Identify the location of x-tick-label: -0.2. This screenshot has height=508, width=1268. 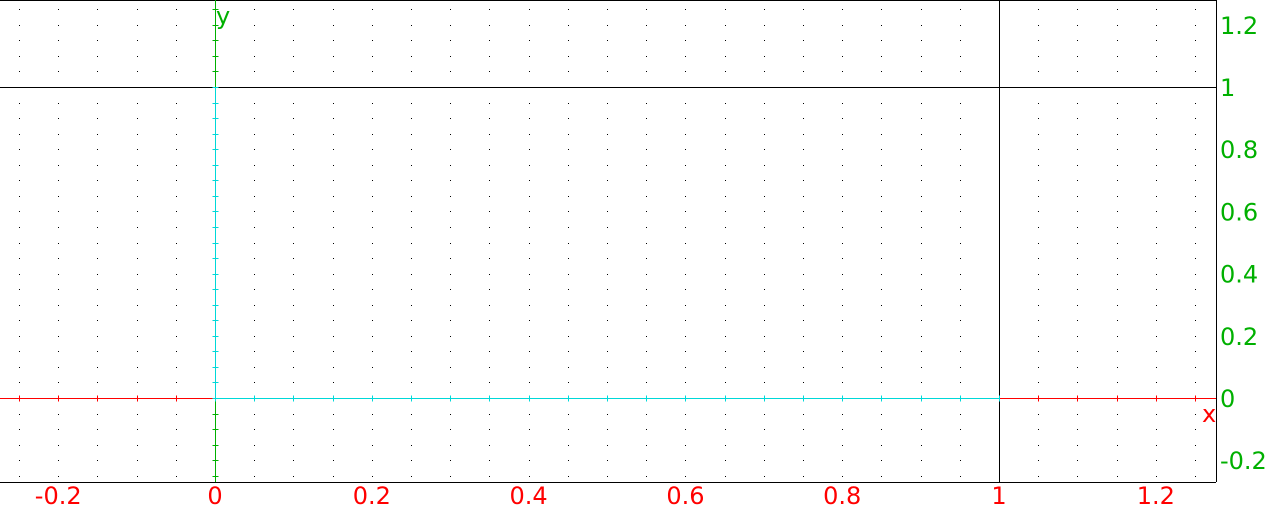
(58, 495).